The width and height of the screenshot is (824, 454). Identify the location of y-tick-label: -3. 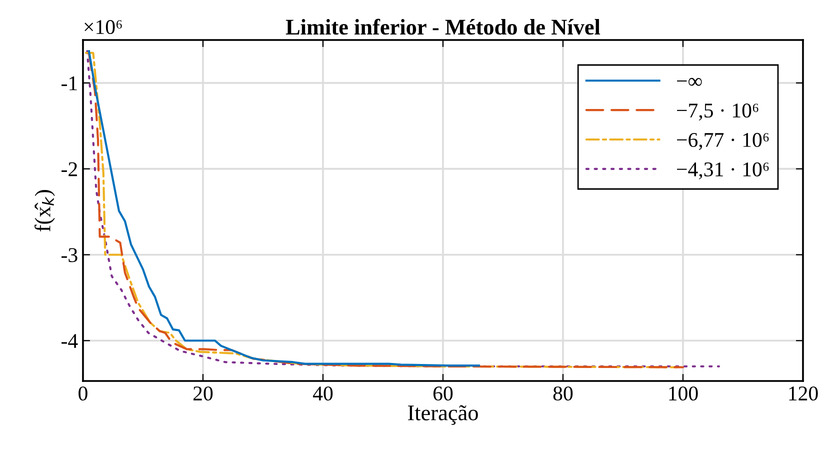
(70, 255).